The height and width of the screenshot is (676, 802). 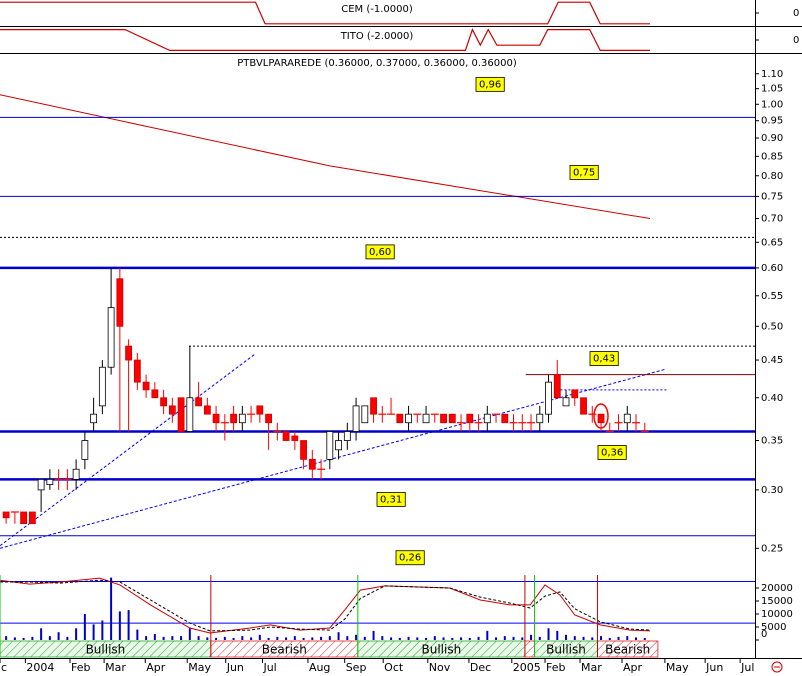 I want to click on y-tick-label: 15000, so click(x=777, y=601).